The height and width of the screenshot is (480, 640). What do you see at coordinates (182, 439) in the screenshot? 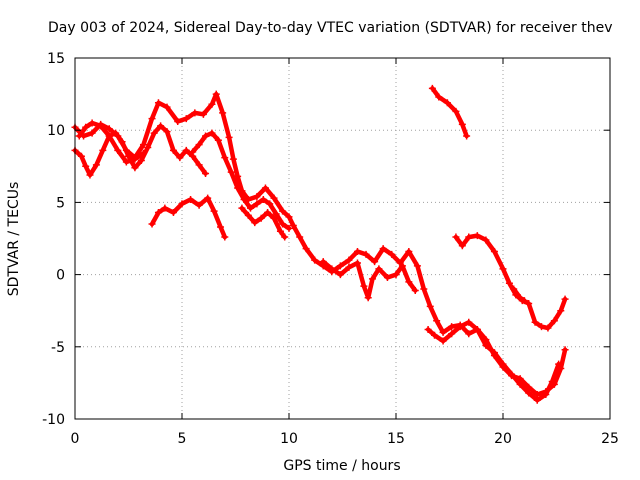
I see `x-tick-label: 5` at bounding box center [182, 439].